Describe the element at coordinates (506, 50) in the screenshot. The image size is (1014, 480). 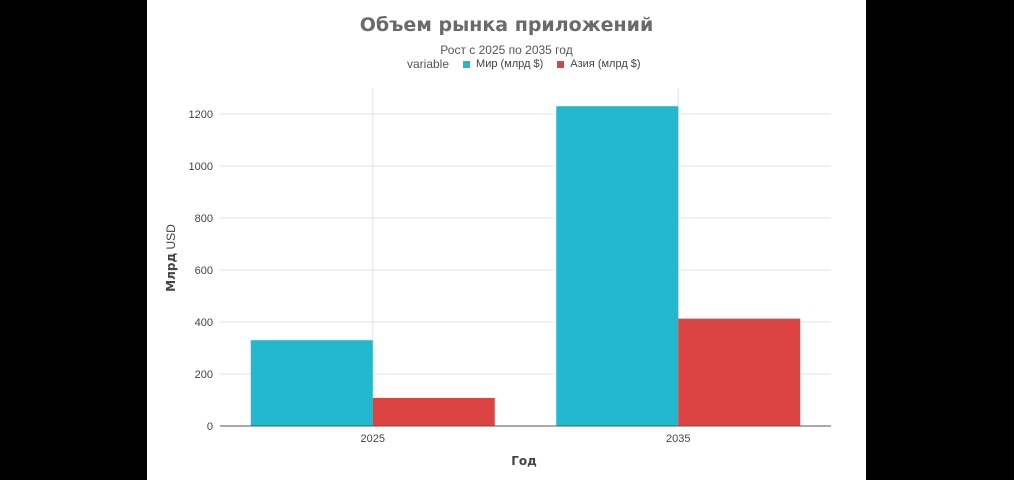
I see `chart-subtitle: Рост с 2025 по 2035 год` at that location.